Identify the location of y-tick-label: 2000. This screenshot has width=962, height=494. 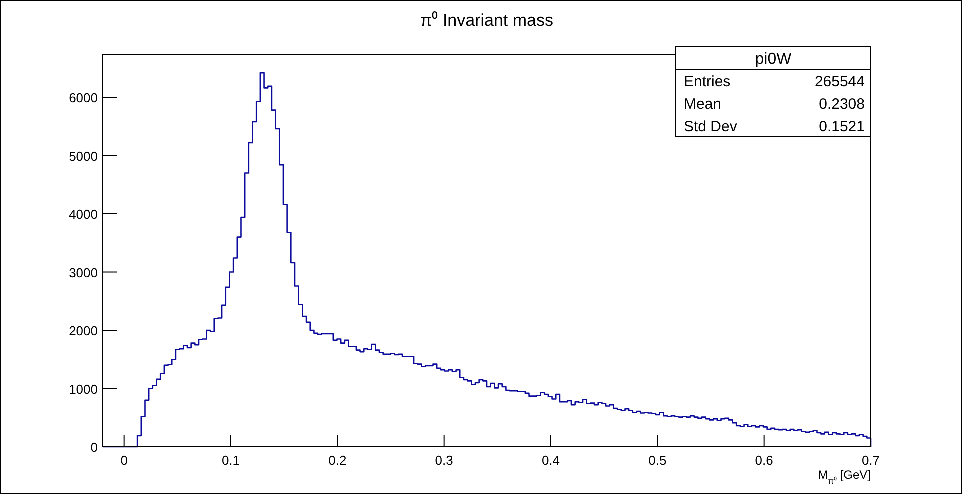
(83, 331).